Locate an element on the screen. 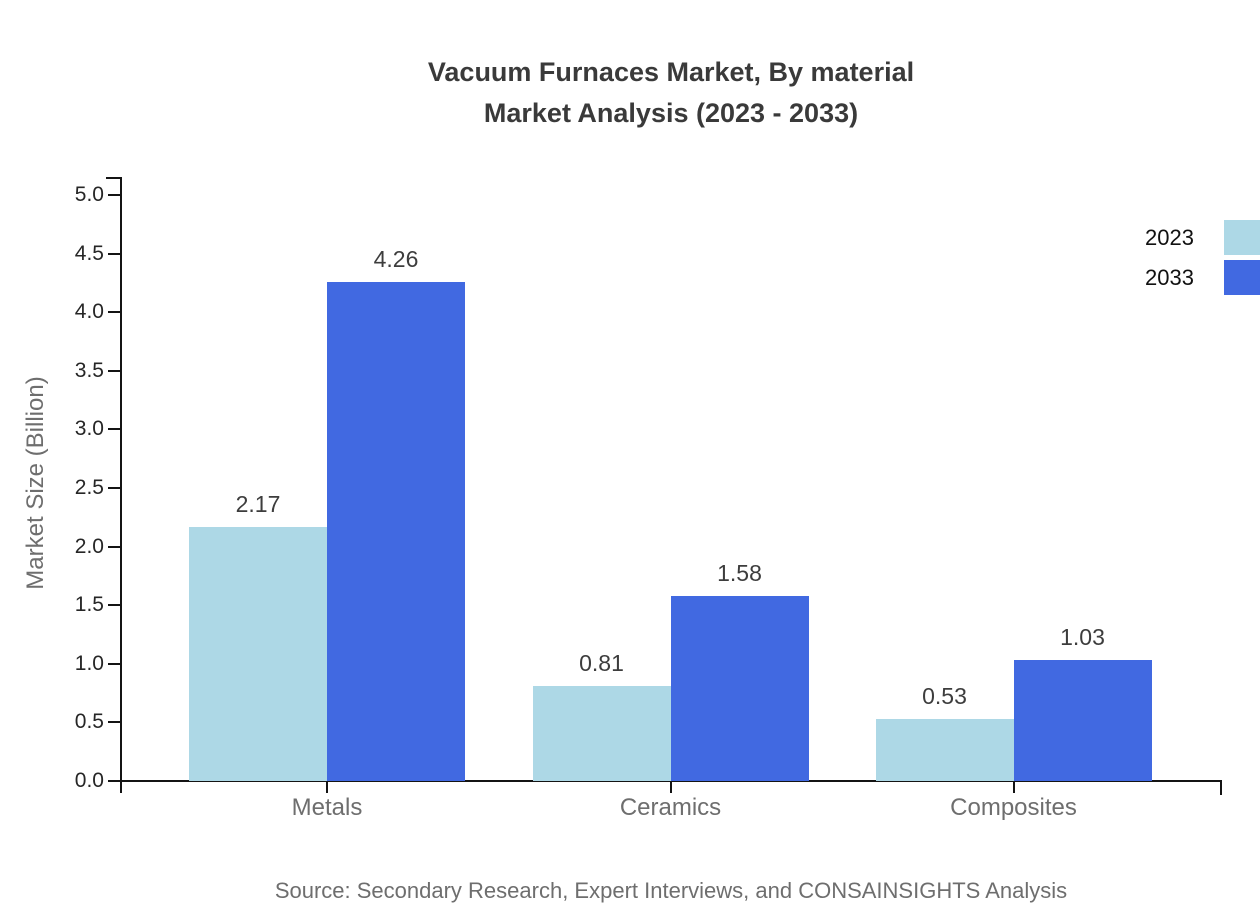 This screenshot has height=920, width=1260. bar-value-label: 0.53 is located at coordinates (944, 695).